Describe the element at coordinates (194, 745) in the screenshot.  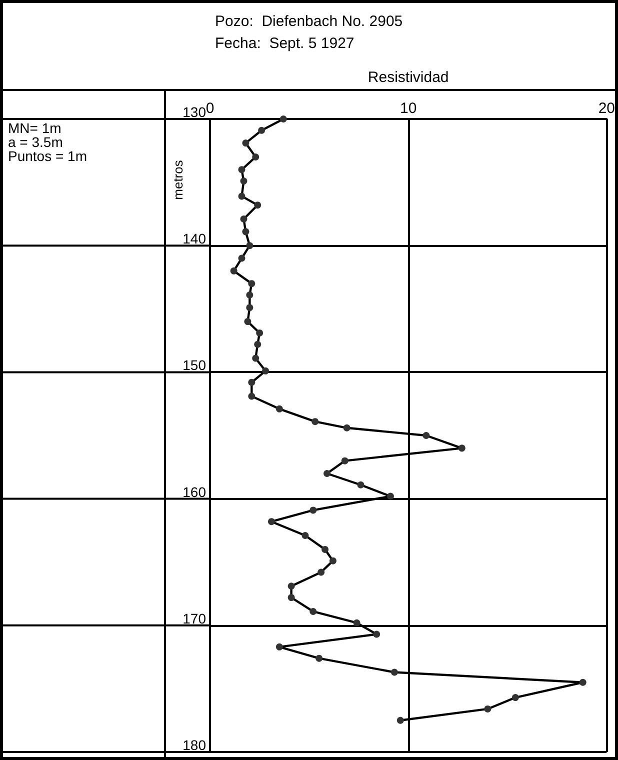
I see `y-tick-label: 180` at that location.